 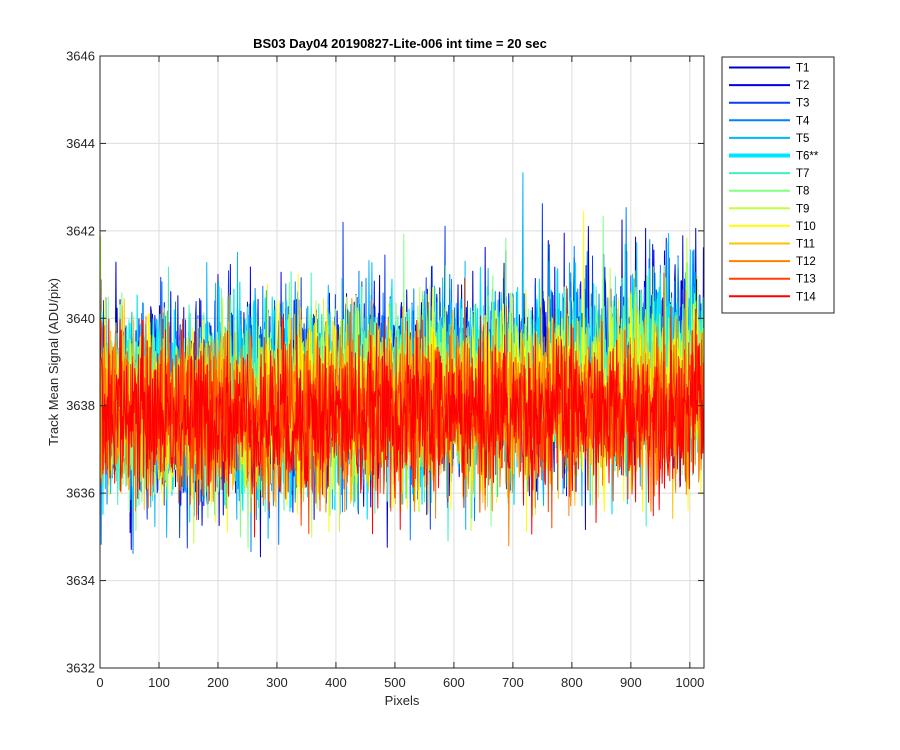 What do you see at coordinates (802, 139) in the screenshot?
I see `legend-label: T5` at bounding box center [802, 139].